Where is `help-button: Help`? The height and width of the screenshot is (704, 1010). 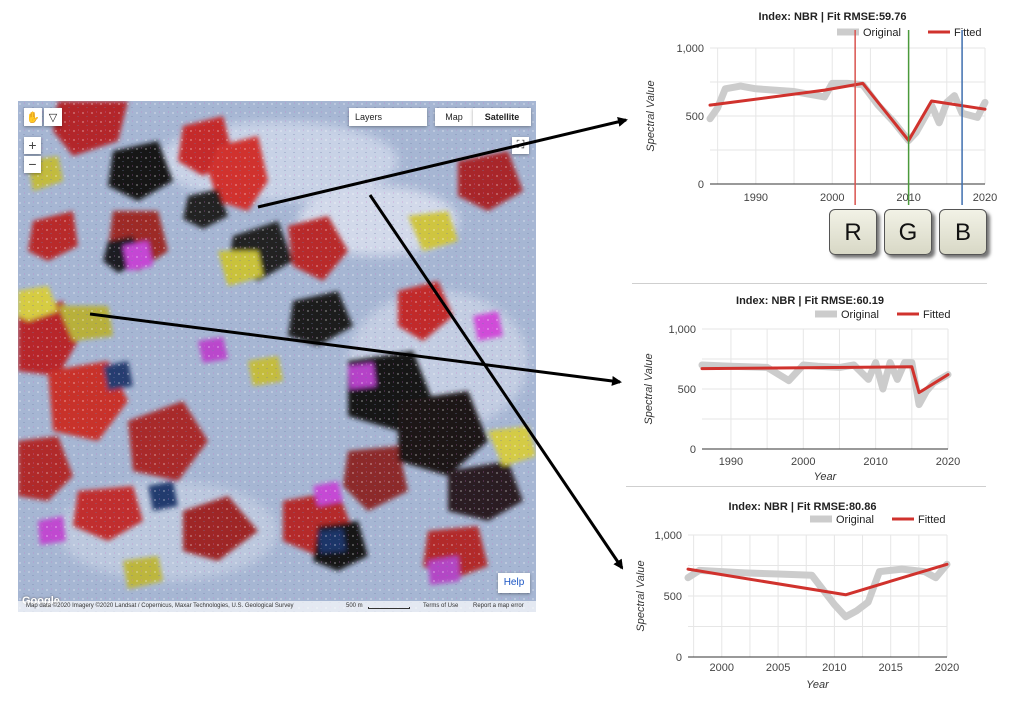 help-button: Help is located at coordinates (514, 583).